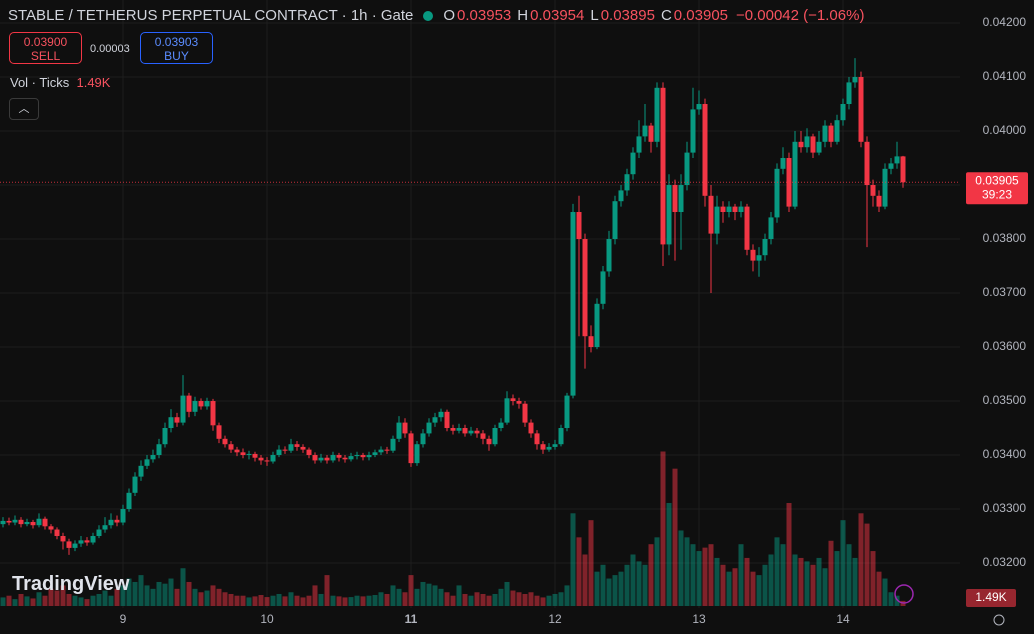 The image size is (1034, 634). What do you see at coordinates (1005, 292) in the screenshot?
I see `y-tick-label: 0.03700` at bounding box center [1005, 292].